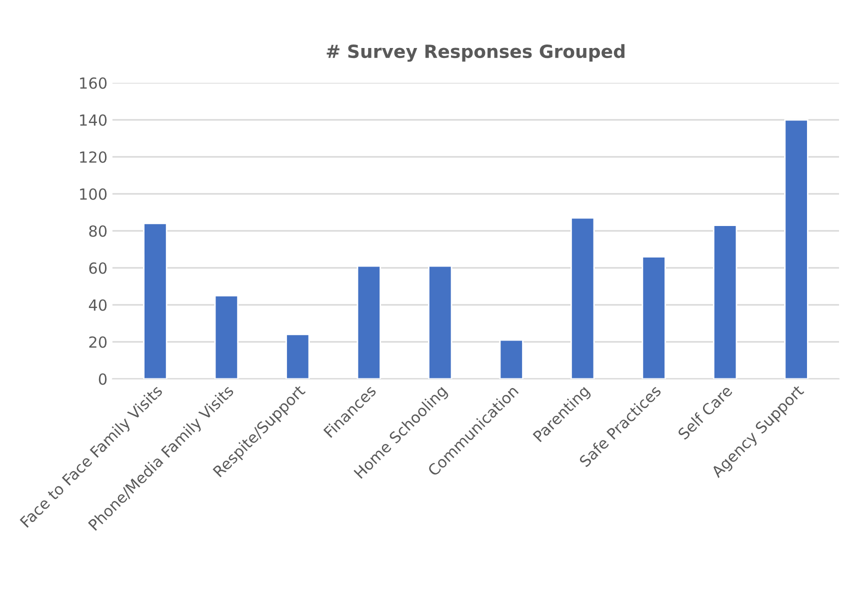 This screenshot has width=865, height=592. I want to click on y-tick-label: 80, so click(98, 231).